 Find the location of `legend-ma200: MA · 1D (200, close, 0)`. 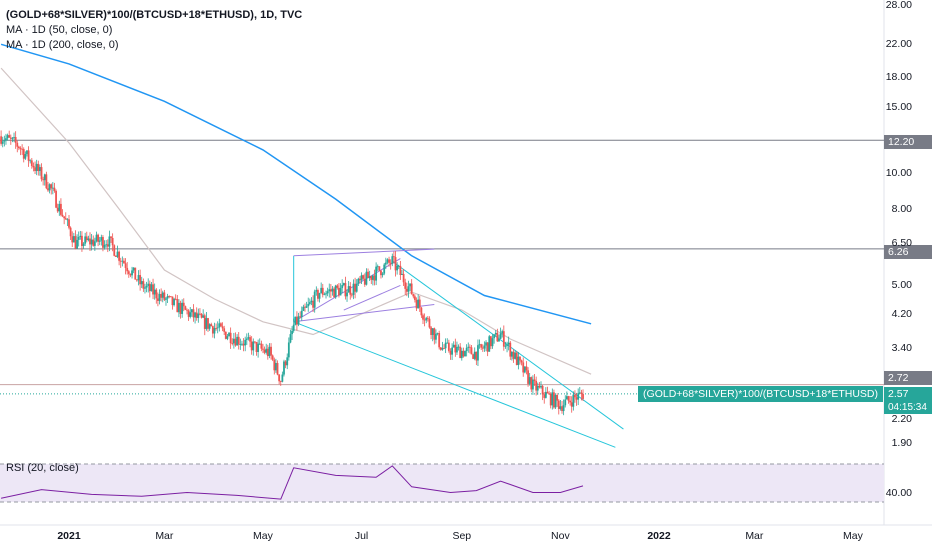

legend-ma200: MA · 1D (200, close, 0) is located at coordinates (62, 45).